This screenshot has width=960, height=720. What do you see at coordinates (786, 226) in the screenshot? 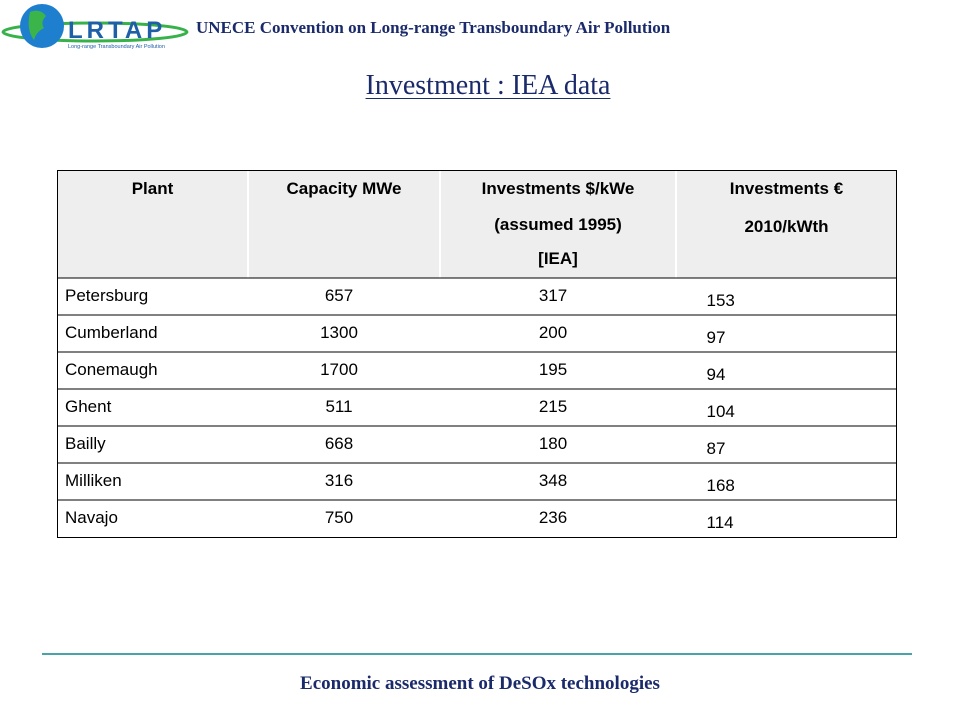
I see `column-header: 2010/kWth` at bounding box center [786, 226].